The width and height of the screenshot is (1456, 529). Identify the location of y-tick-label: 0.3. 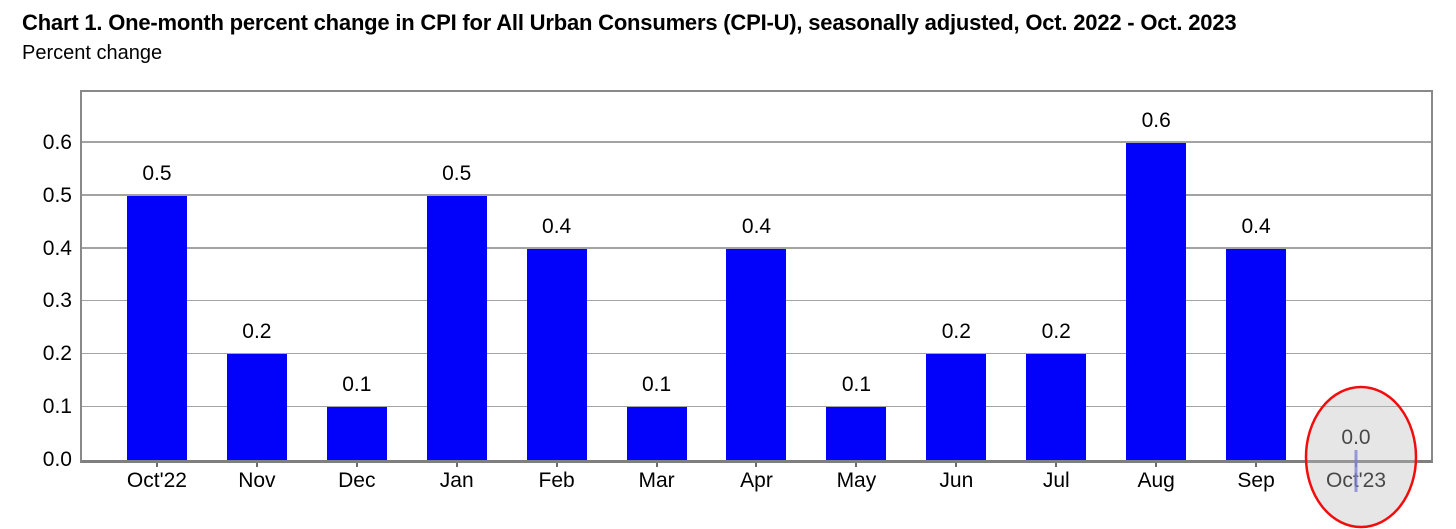
(57, 301).